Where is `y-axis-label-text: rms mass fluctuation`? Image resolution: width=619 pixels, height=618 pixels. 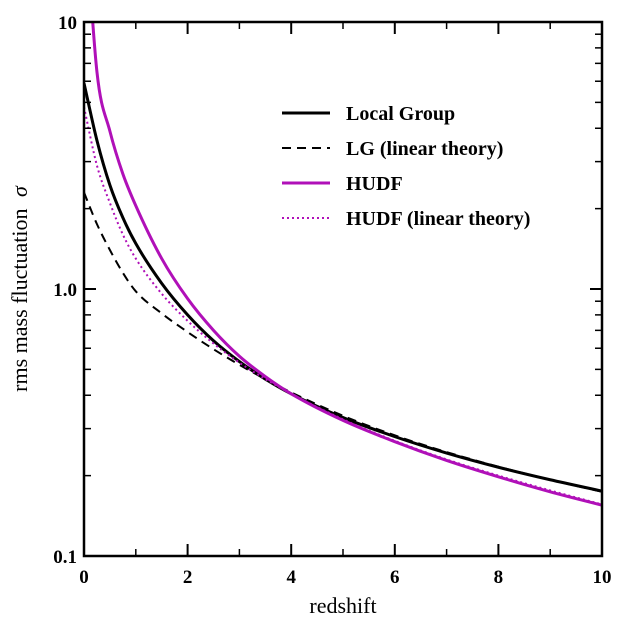
y-axis-label-text: rms mass fluctuation is located at coordinates (19, 300).